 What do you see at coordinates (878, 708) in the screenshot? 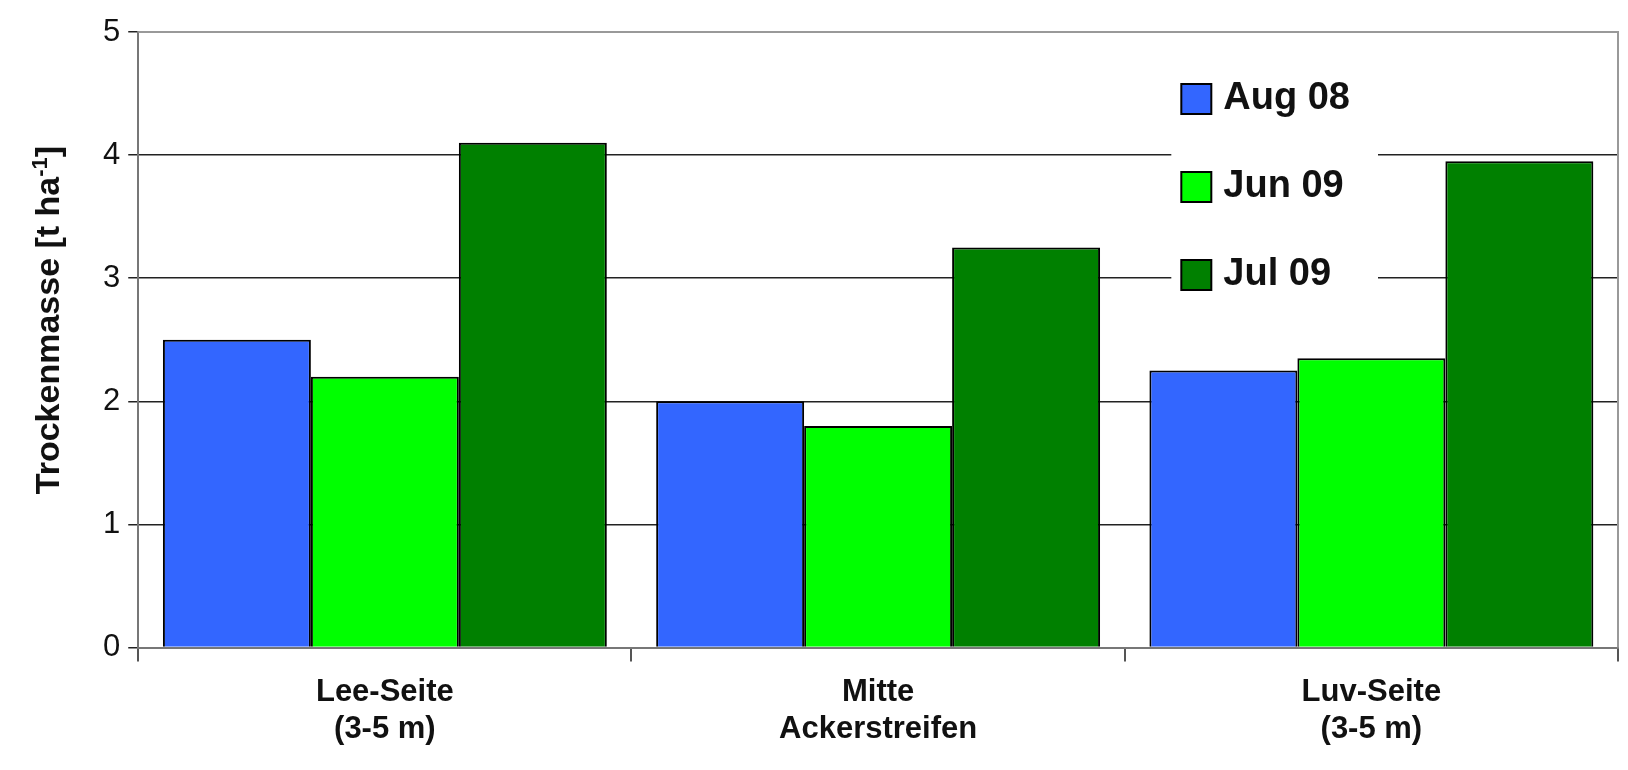
I see `x-tick-label: Mitte Ackerstreifen` at bounding box center [878, 708].